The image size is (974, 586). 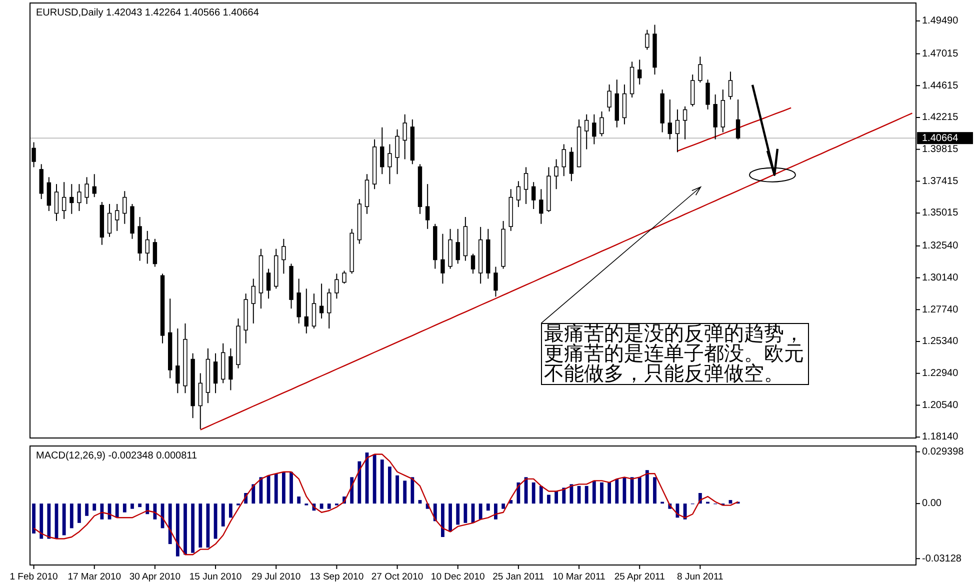 I want to click on x-tick-label: 25 Jan 2011, so click(x=518, y=577).